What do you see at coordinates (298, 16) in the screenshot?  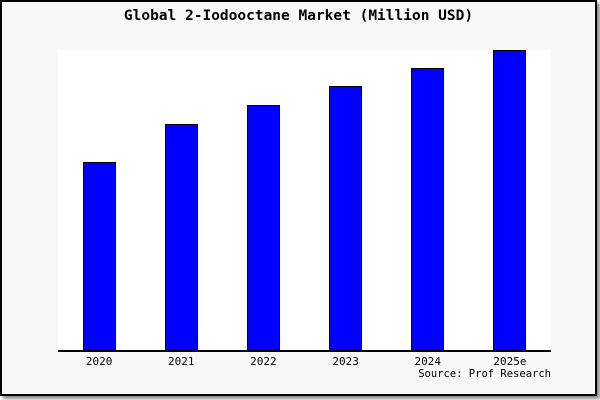 I see `chart-title: Global 2-Iodooctane Market (Million USD)` at bounding box center [298, 16].